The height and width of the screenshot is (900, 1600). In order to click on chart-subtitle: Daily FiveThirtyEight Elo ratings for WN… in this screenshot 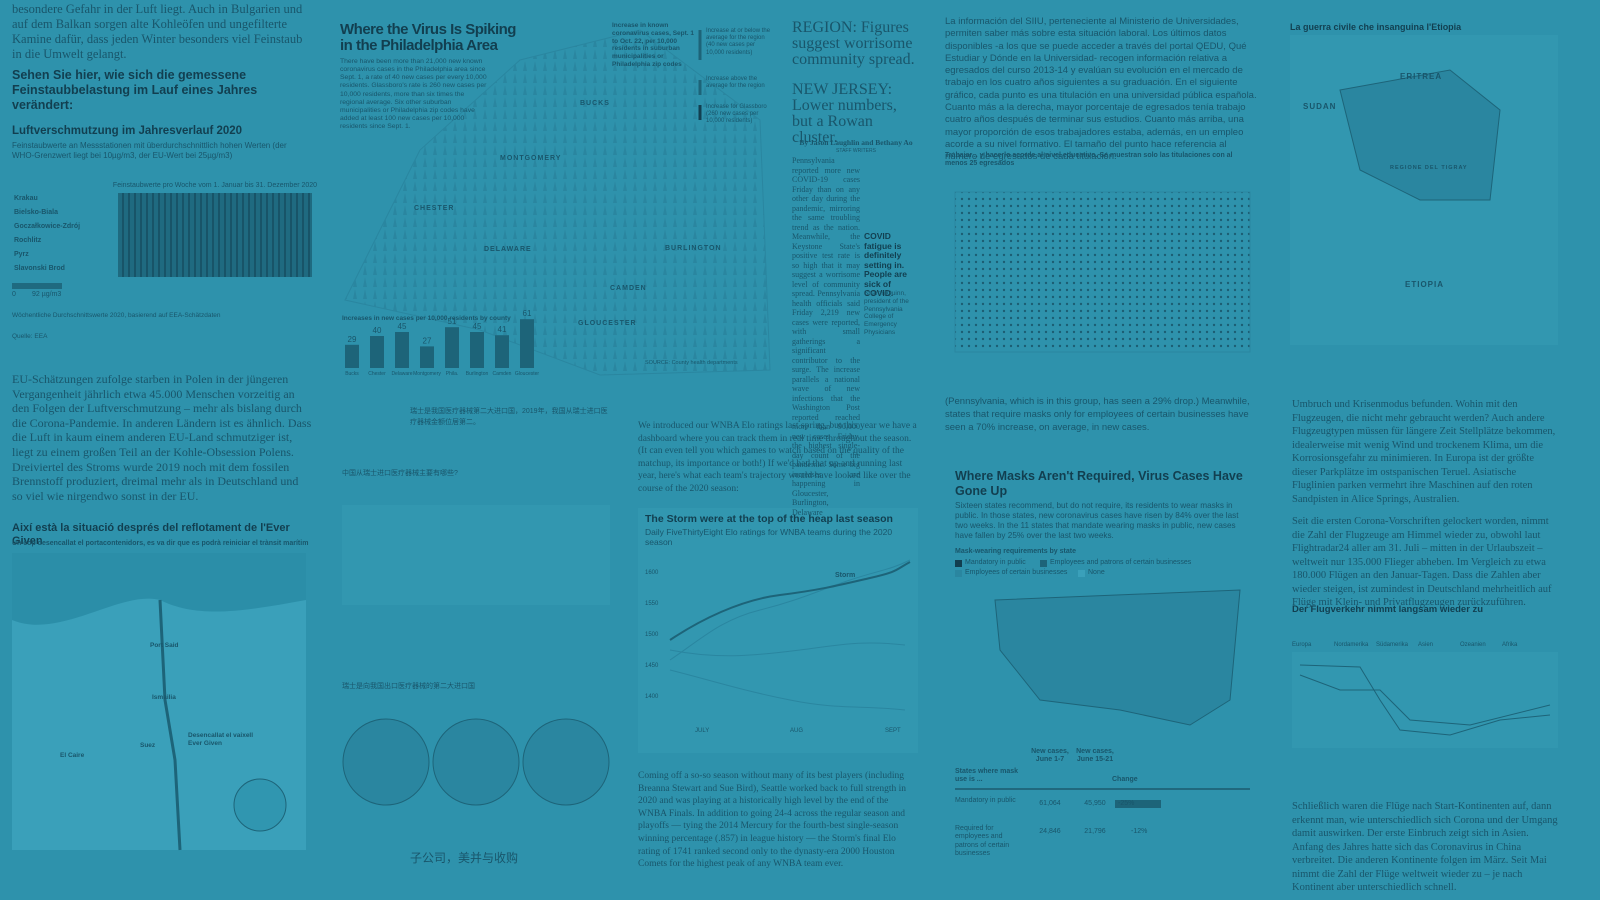, I will do `click(769, 537)`.